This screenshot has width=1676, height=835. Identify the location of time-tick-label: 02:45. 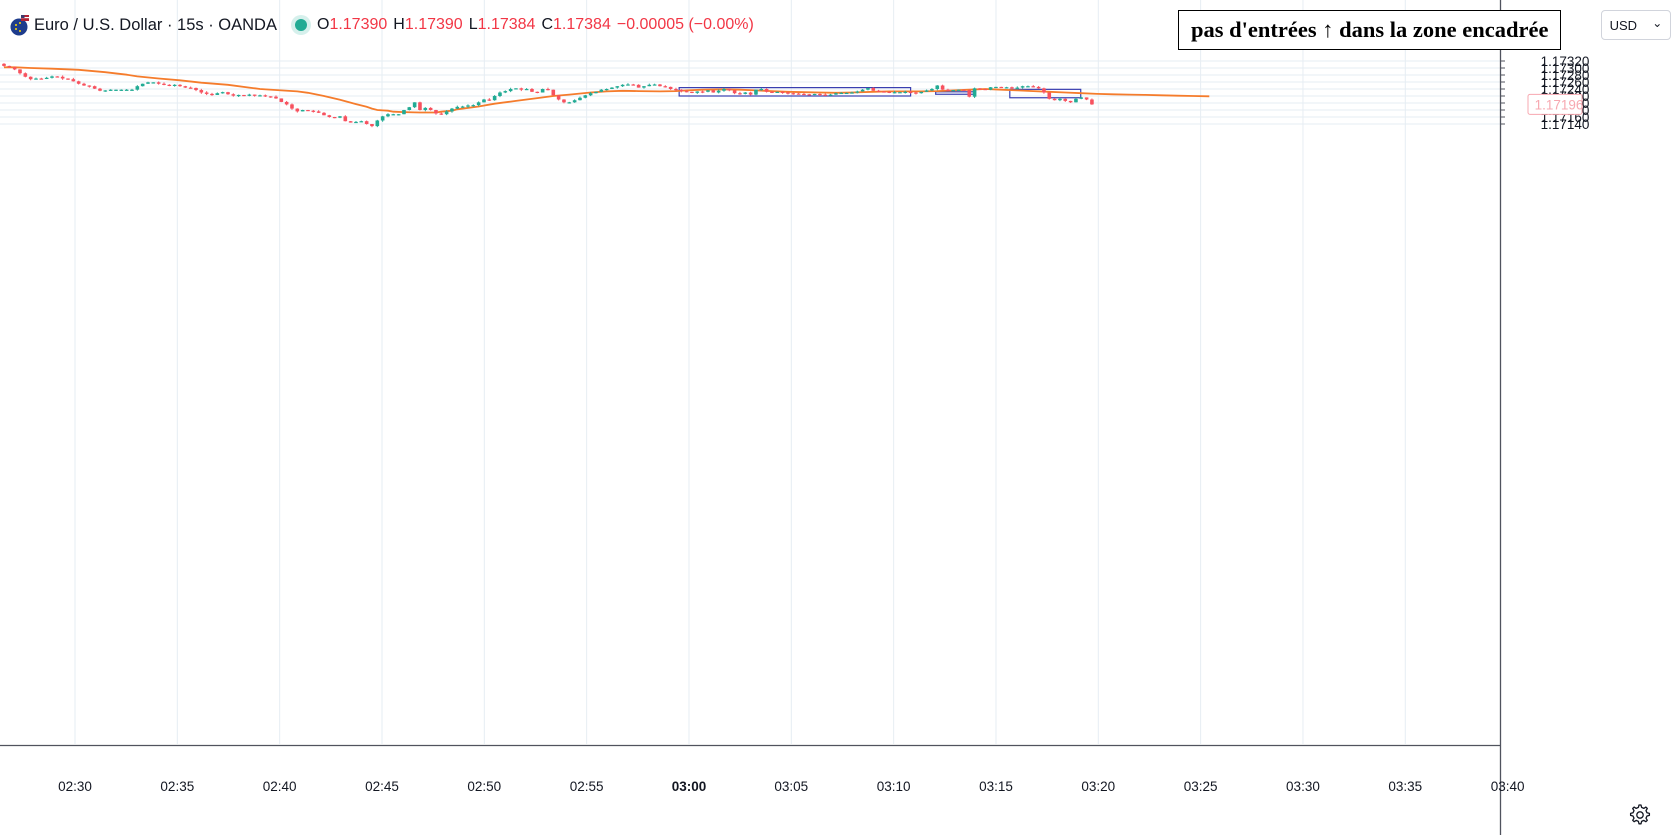
(382, 786).